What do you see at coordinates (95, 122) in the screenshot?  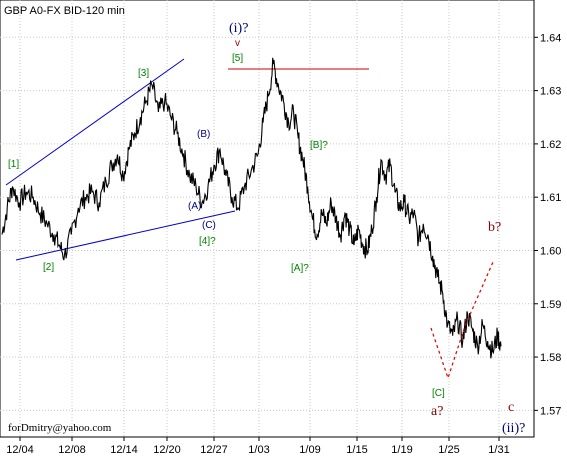 I see `upper-channel-line` at bounding box center [95, 122].